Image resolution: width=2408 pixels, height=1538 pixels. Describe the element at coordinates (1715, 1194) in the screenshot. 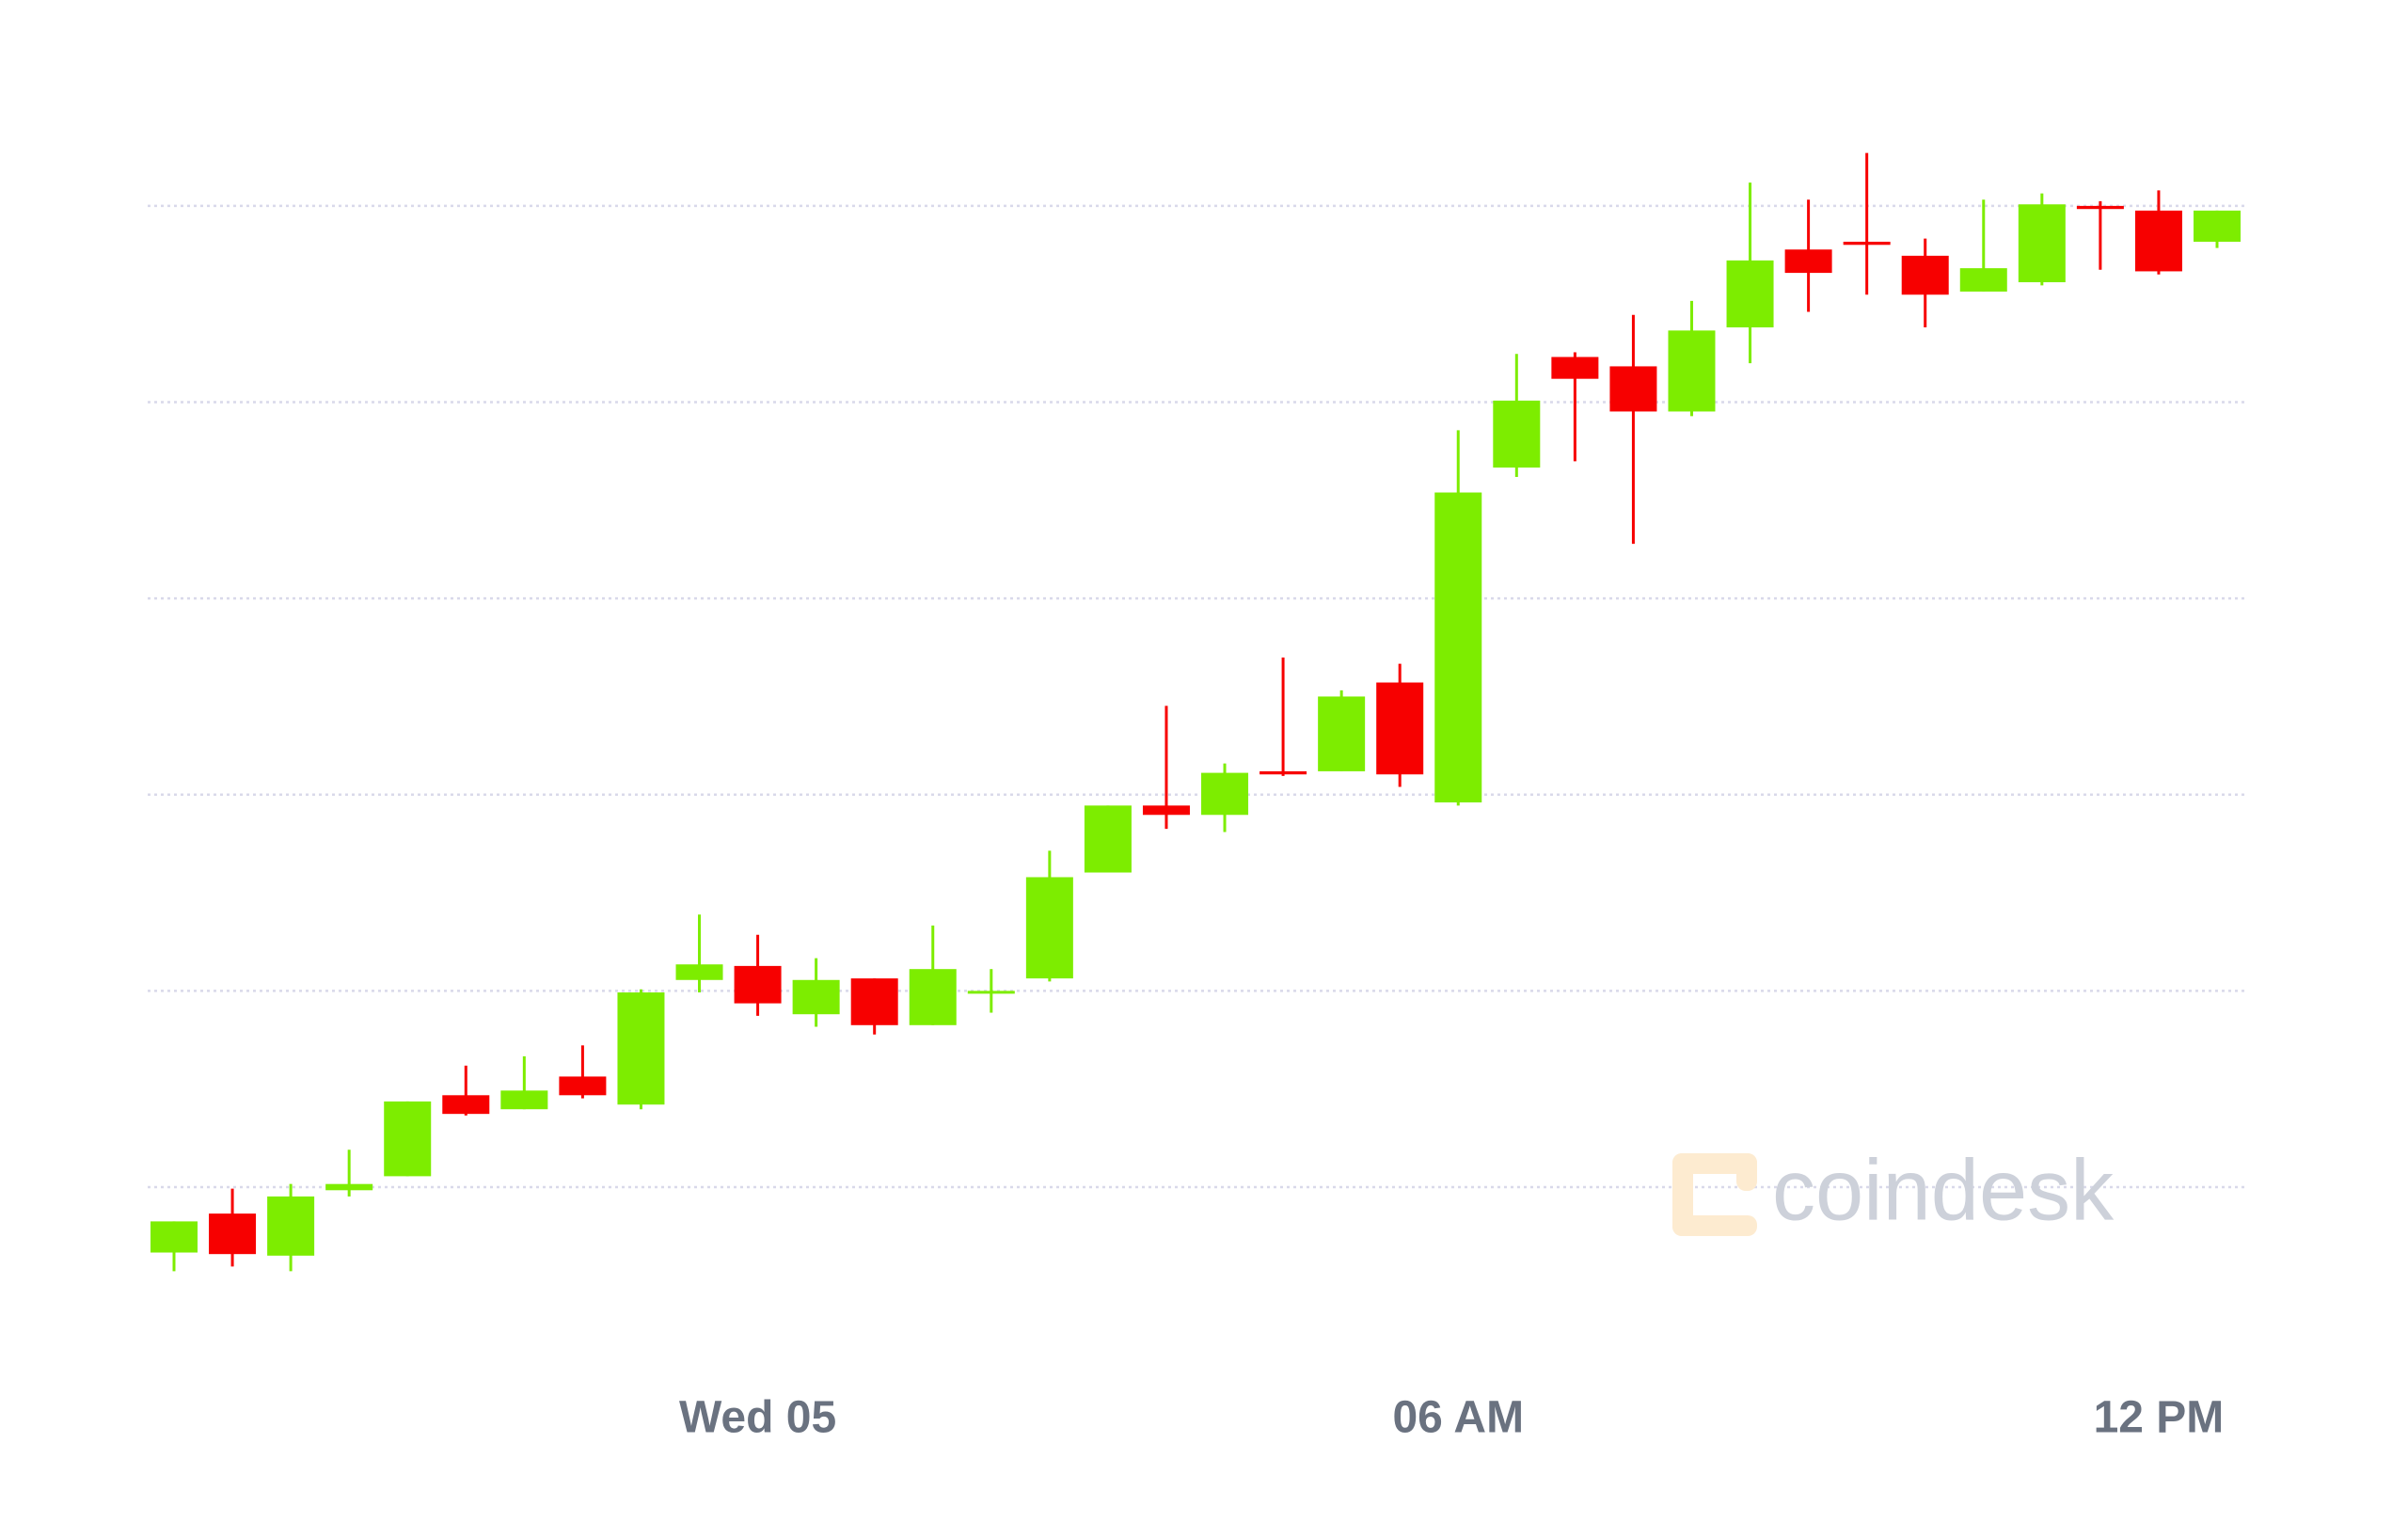

I see `watermark-logo` at that location.